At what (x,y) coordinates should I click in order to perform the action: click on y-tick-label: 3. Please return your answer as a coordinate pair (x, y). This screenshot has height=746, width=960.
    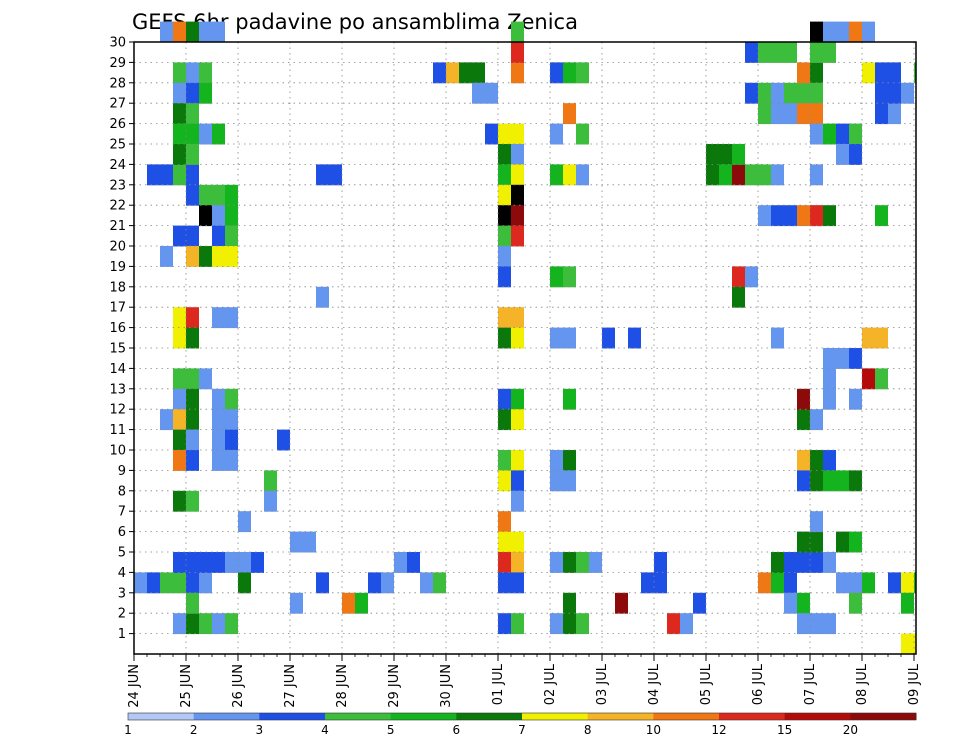
    Looking at the image, I should click on (122, 593).